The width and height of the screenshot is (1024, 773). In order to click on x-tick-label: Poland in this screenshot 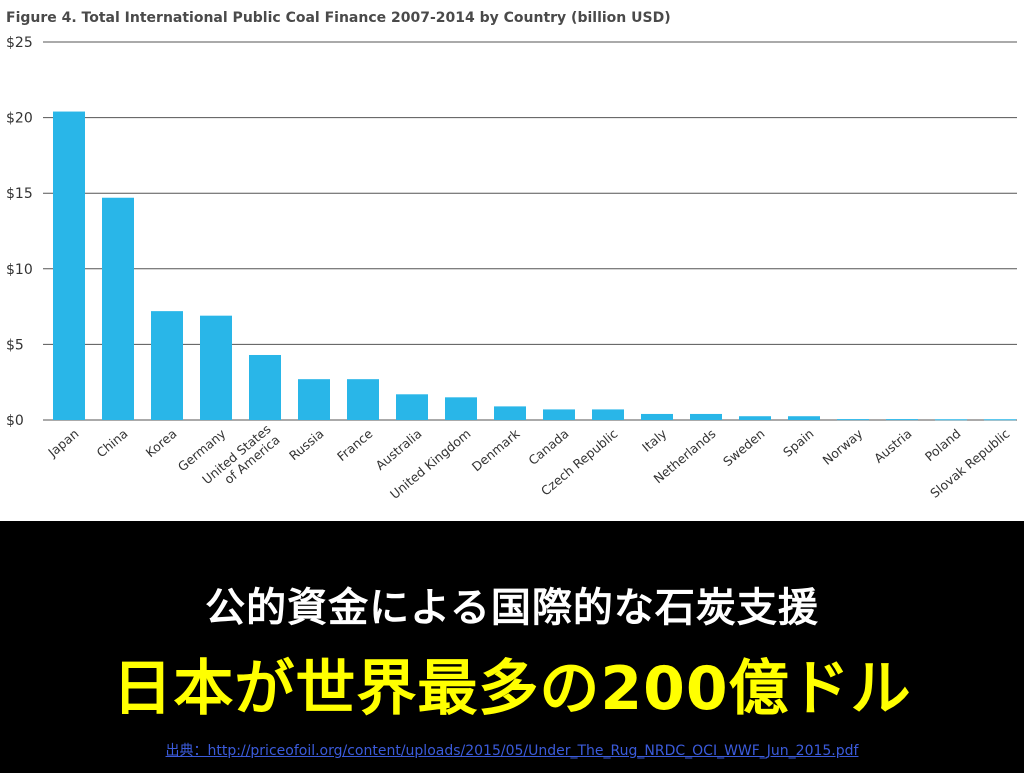, I will do `click(943, 445)`.